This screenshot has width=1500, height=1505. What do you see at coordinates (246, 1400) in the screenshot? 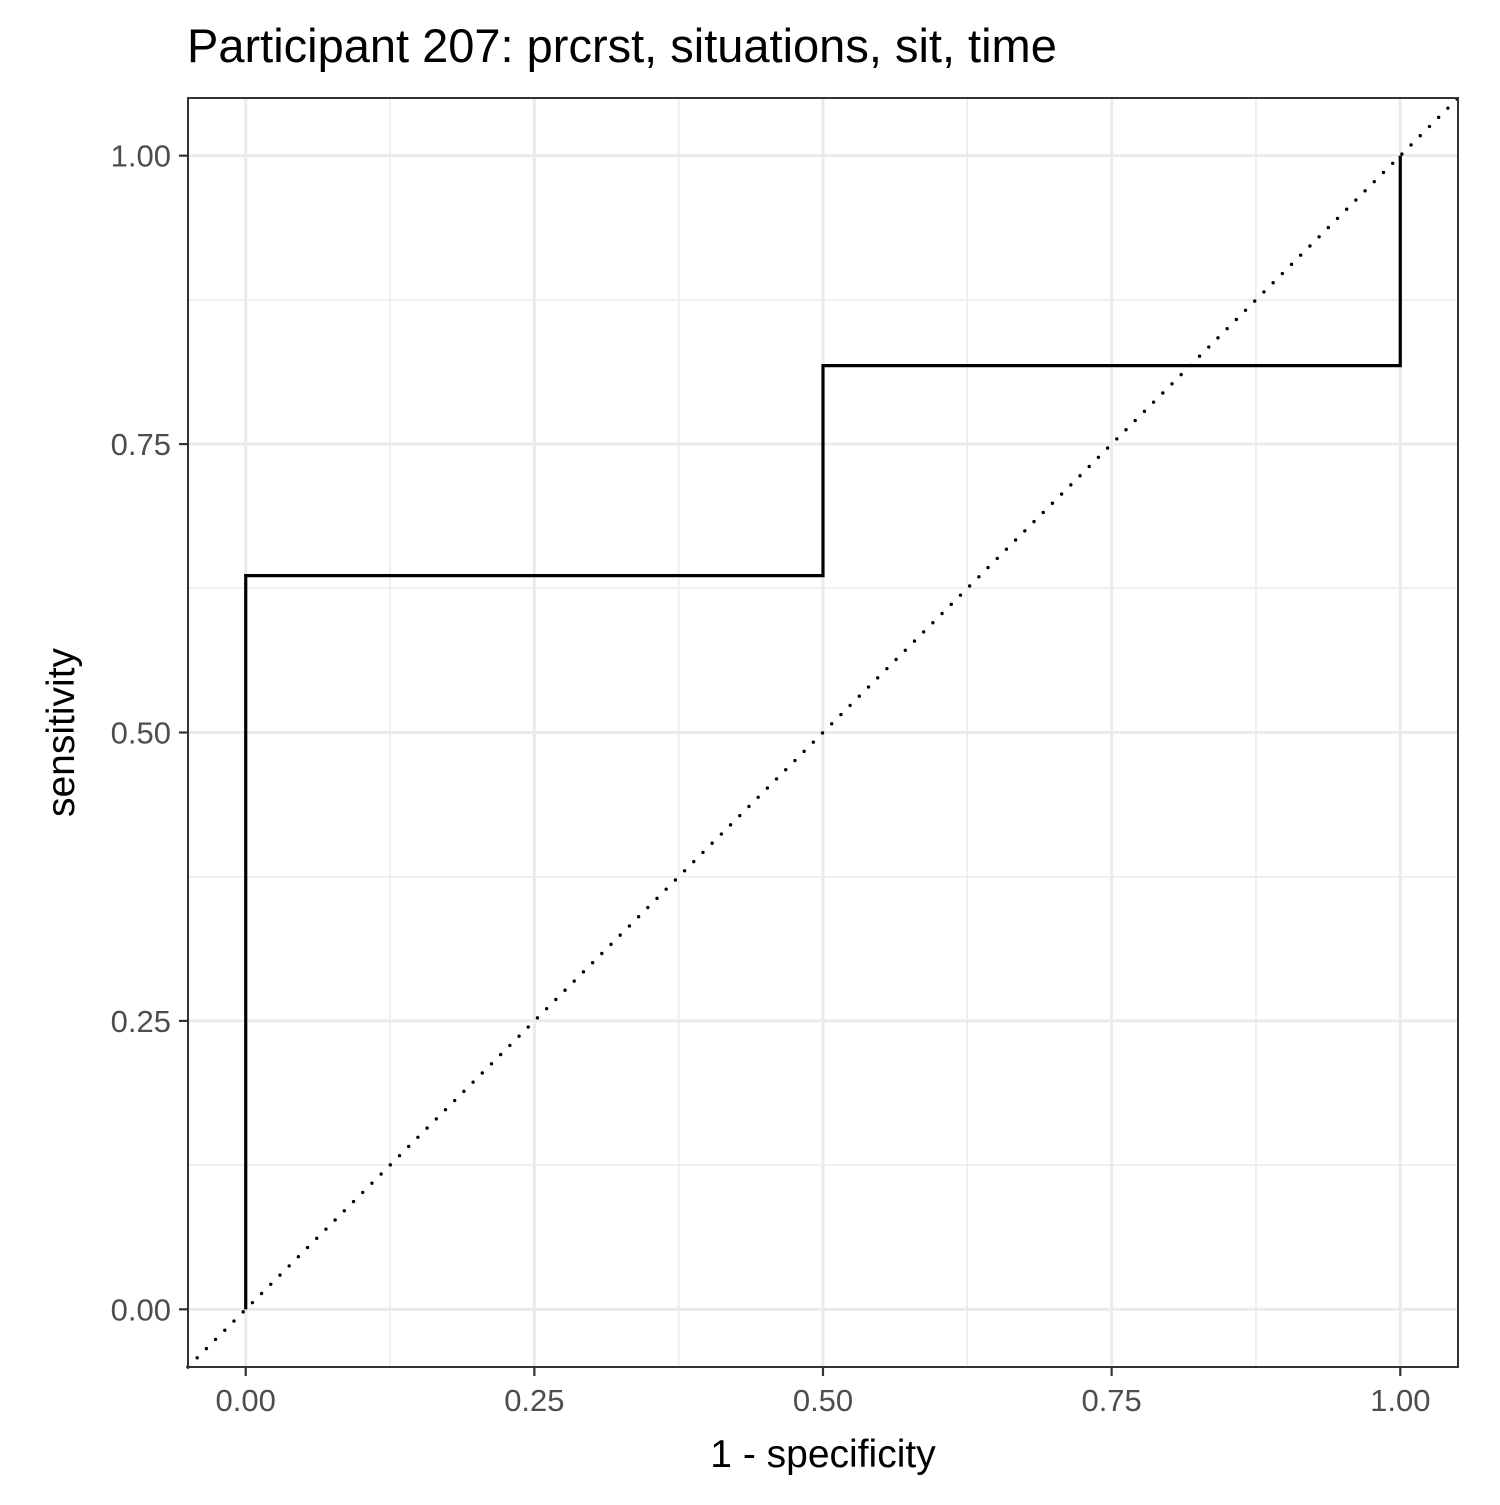
I see `x-tick-label: 0.00` at bounding box center [246, 1400].